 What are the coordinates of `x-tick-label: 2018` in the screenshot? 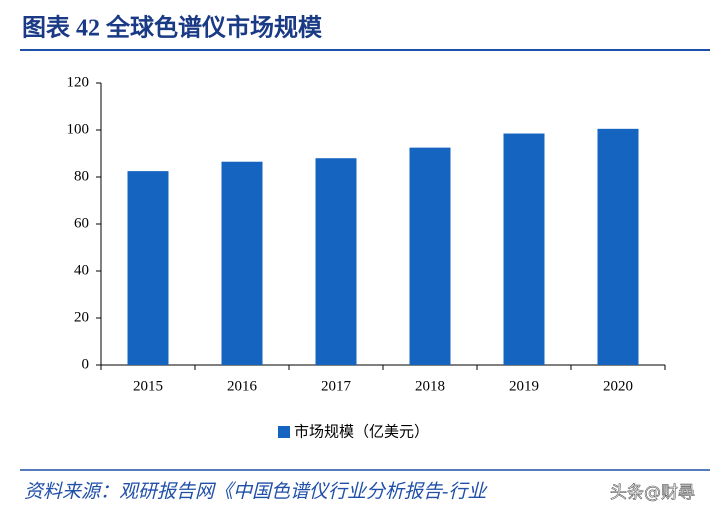 It's located at (430, 386).